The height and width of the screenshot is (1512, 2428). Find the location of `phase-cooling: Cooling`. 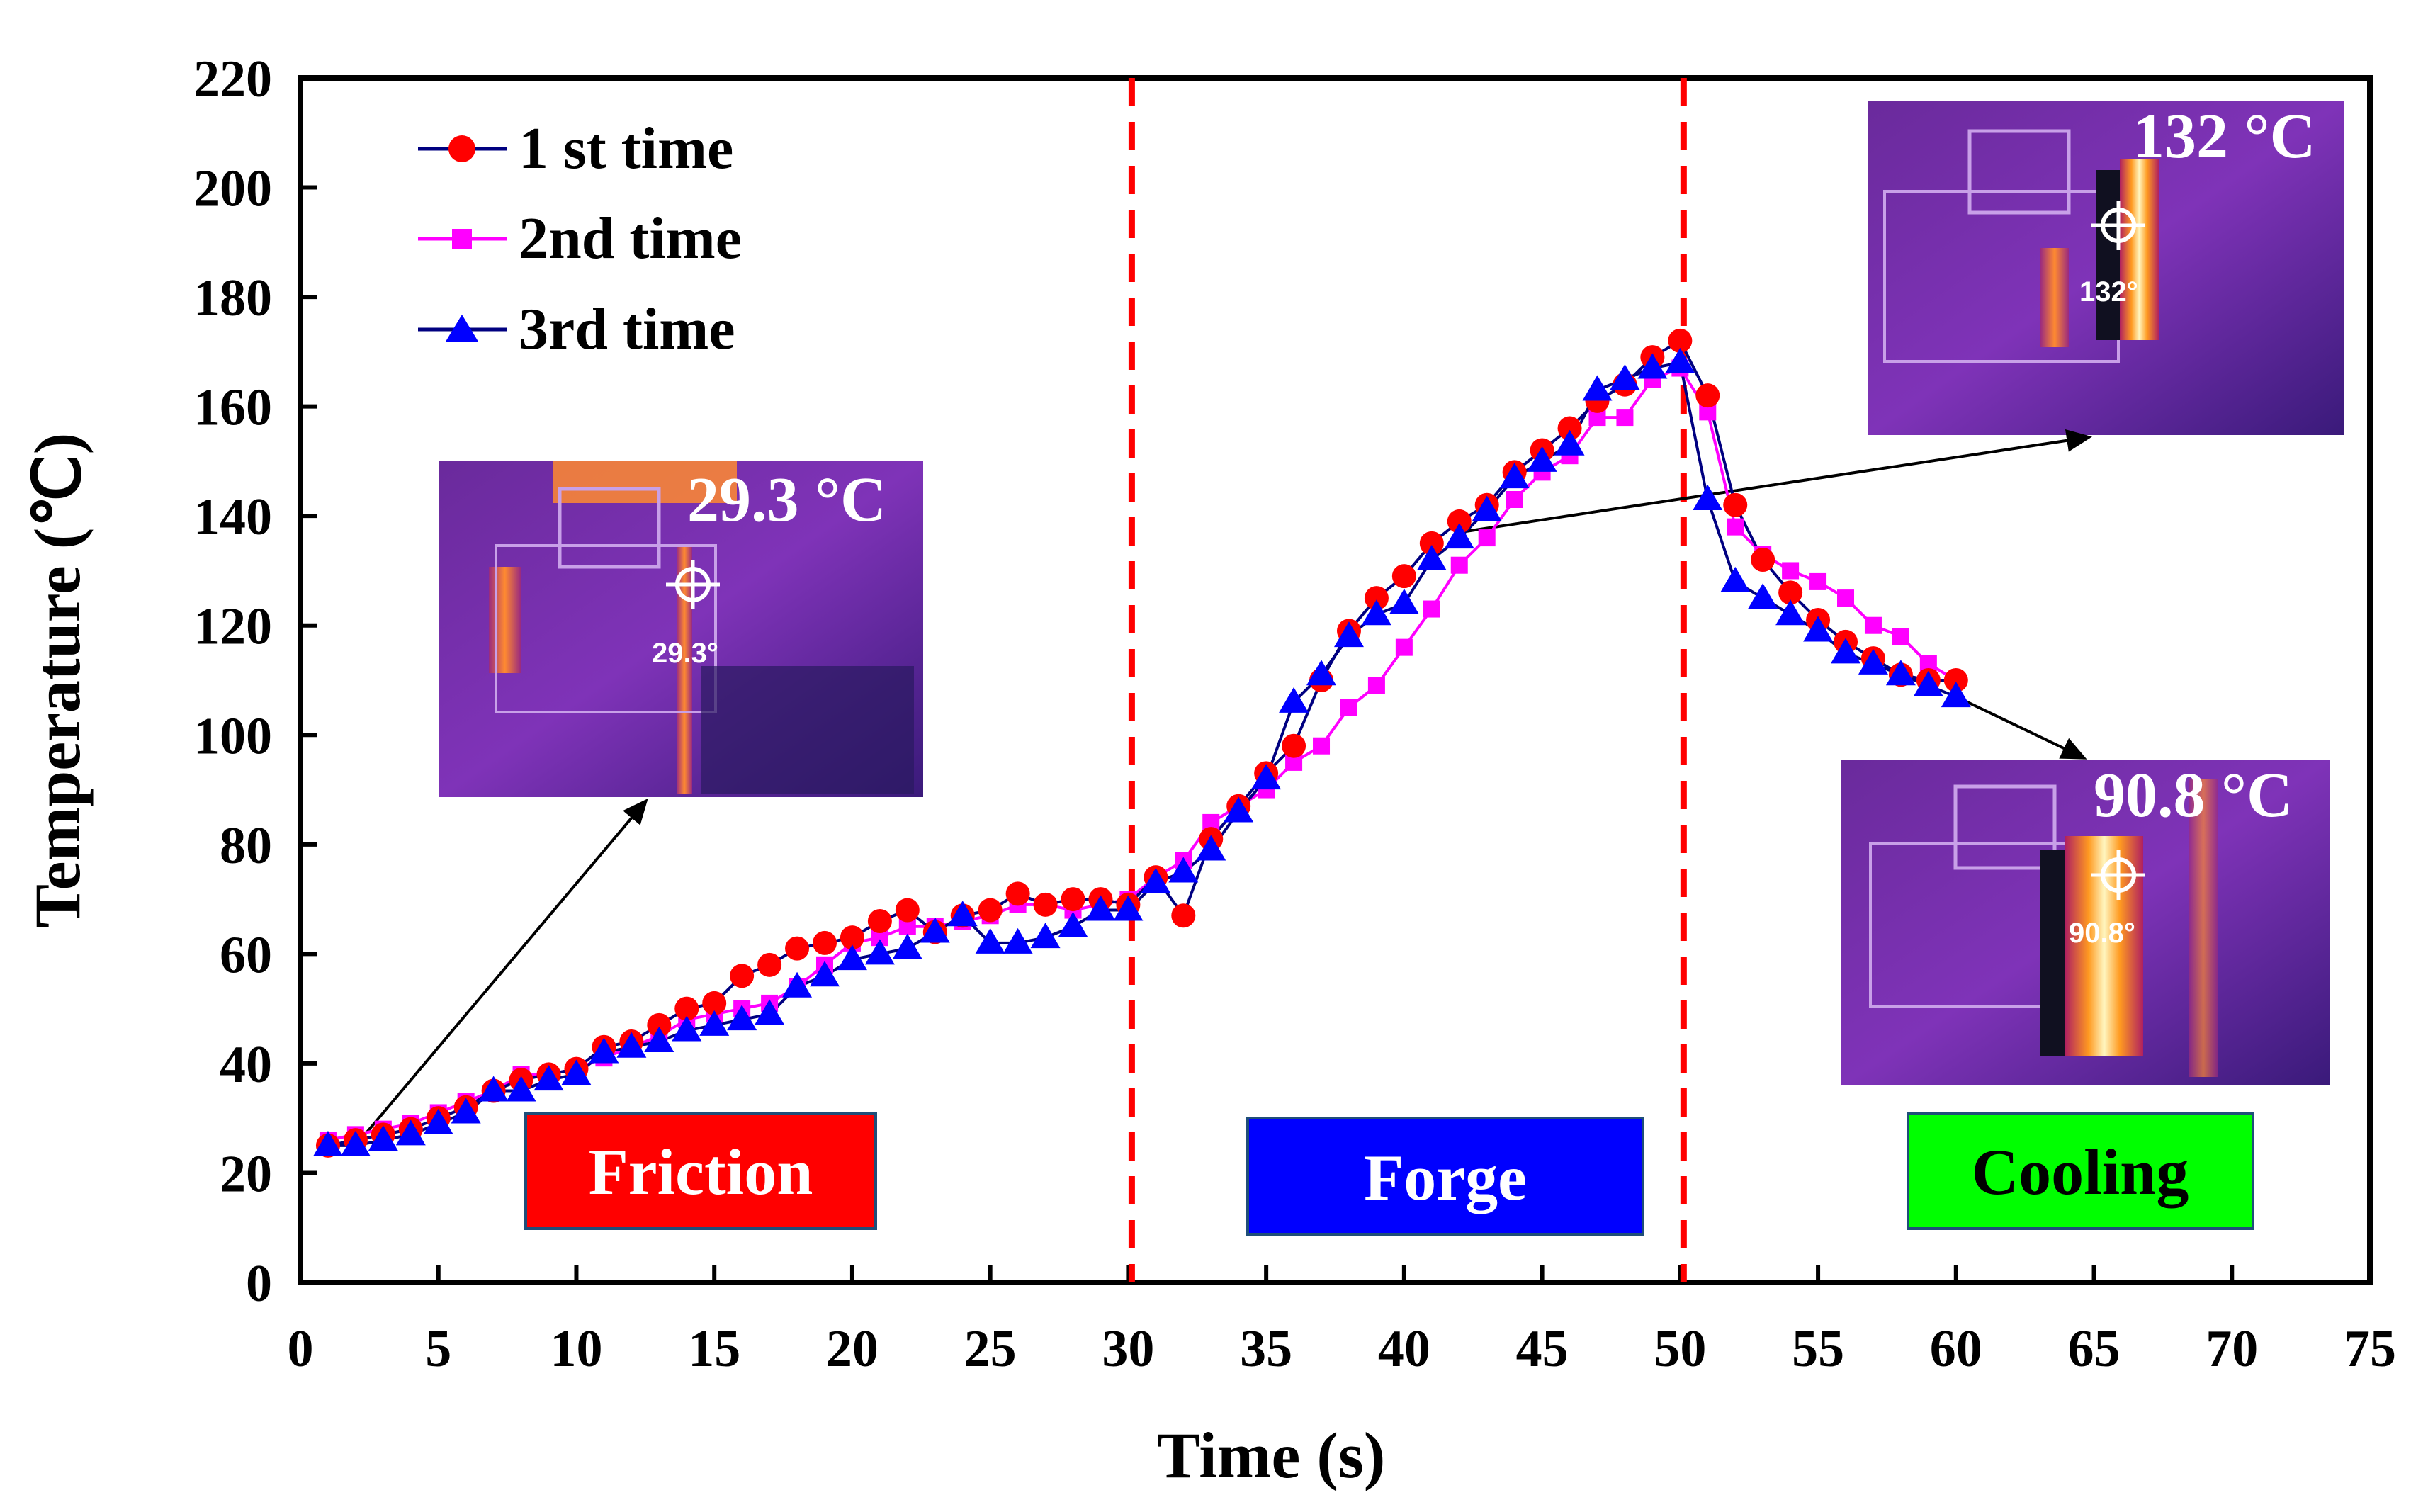

phase-cooling: Cooling is located at coordinates (2080, 1171).